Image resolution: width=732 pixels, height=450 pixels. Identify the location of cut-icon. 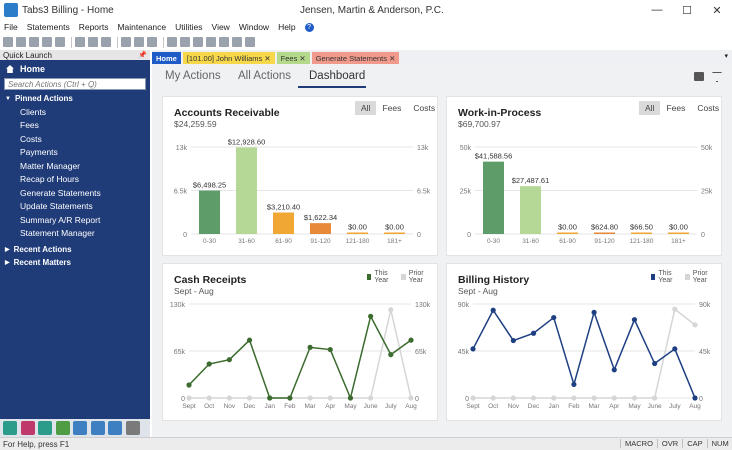
(80, 42).